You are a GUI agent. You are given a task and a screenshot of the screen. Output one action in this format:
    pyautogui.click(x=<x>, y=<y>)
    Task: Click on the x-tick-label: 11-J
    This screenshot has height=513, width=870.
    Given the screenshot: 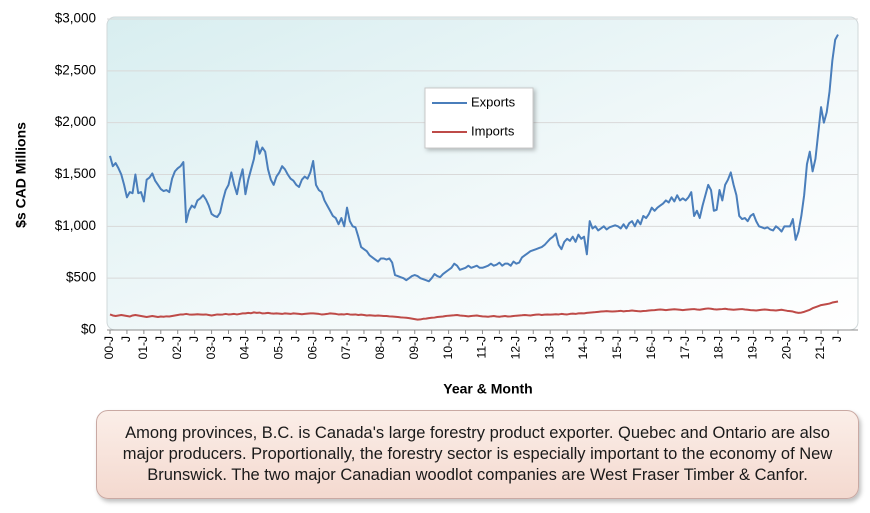 What is the action you would take?
    pyautogui.click(x=482, y=347)
    